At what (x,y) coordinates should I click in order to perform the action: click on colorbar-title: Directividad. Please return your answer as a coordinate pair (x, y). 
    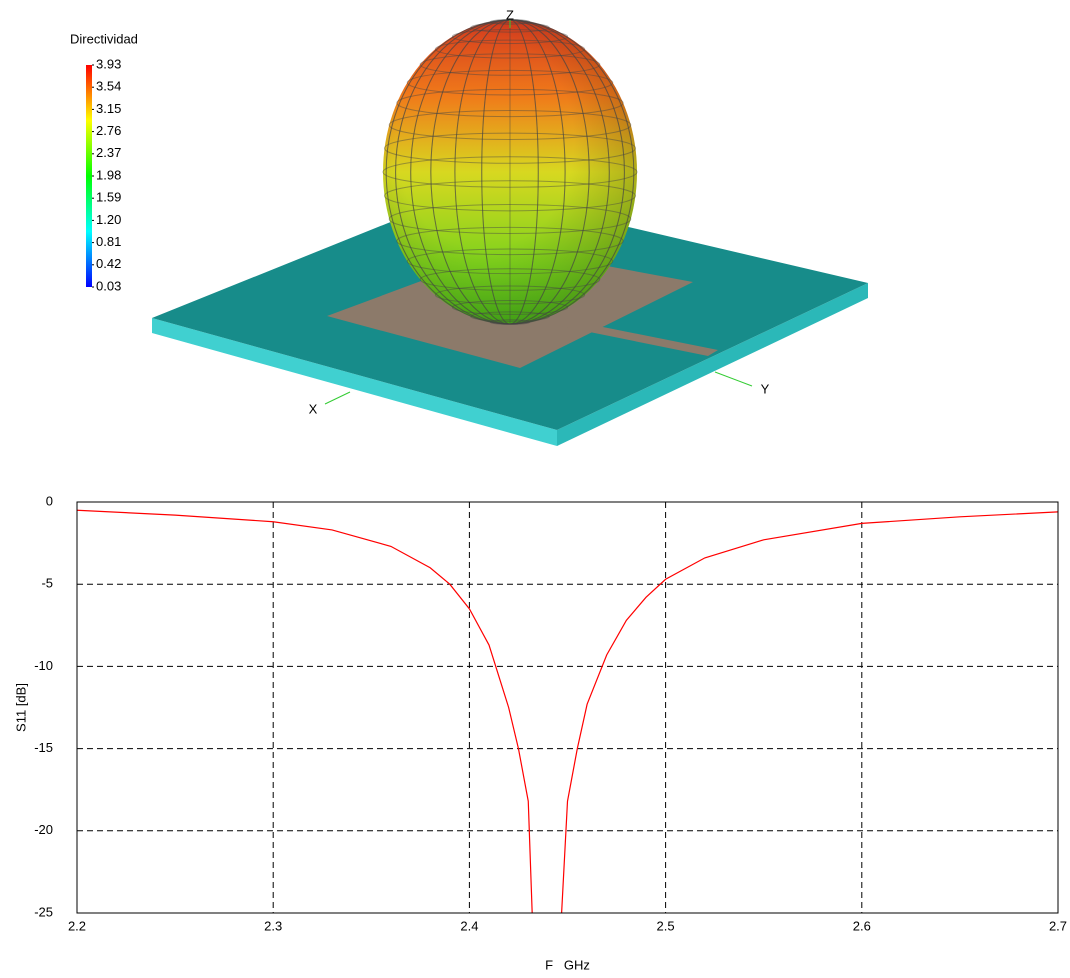
    Looking at the image, I should click on (104, 38).